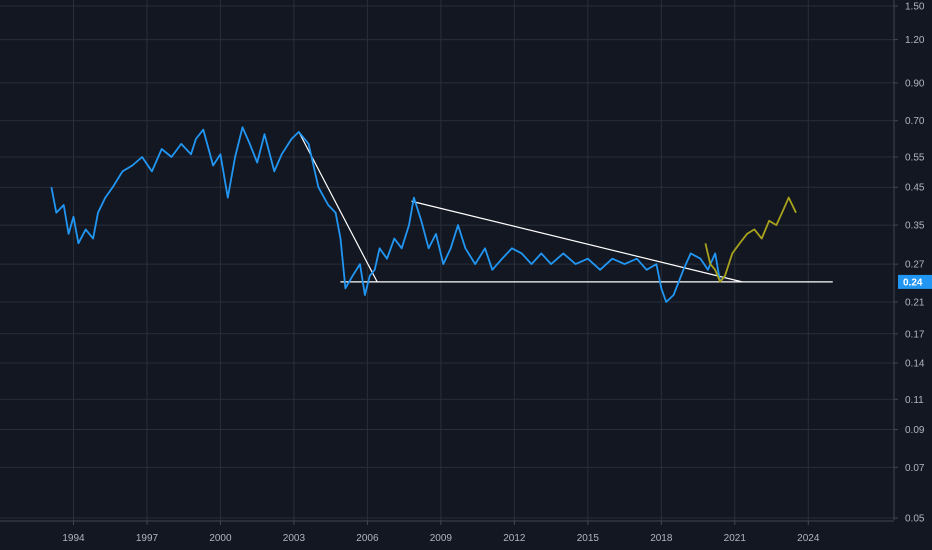  I want to click on y-tick-label: 0.21, so click(915, 302).